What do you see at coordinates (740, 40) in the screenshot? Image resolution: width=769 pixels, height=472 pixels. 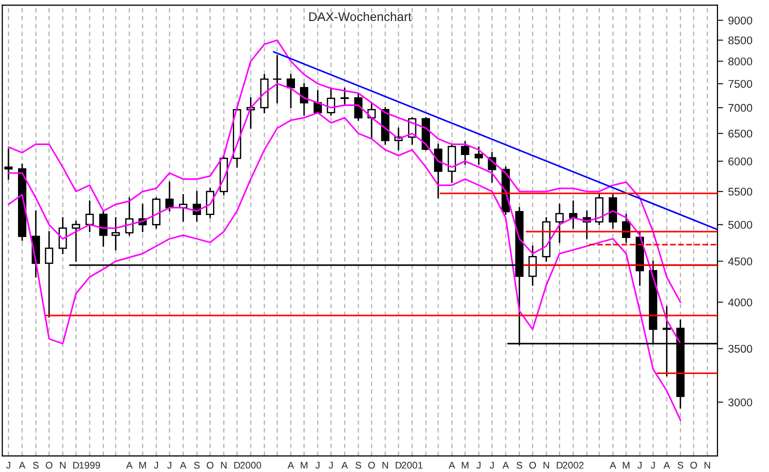 I see `y-tick-label: 8500` at bounding box center [740, 40].